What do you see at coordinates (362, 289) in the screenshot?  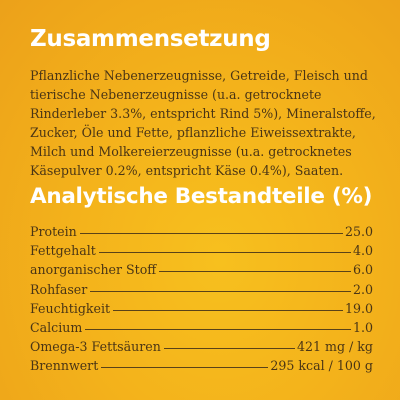 I see `analysis-value: 2.0` at bounding box center [362, 289].